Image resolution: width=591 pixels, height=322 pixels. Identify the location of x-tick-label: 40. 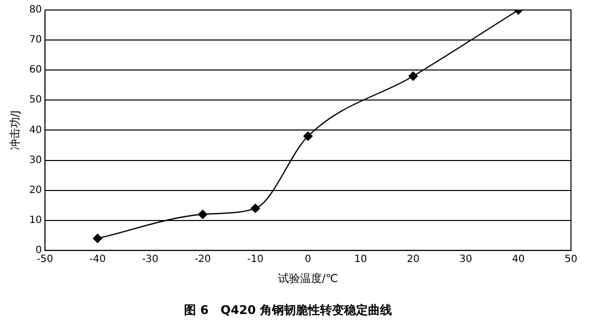
(518, 259).